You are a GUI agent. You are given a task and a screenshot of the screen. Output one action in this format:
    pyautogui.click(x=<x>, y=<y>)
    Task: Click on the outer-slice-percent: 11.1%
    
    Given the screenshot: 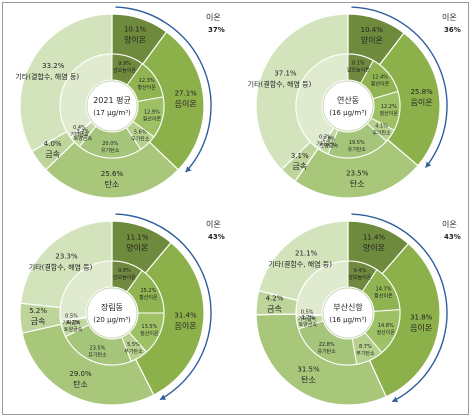 What is the action you would take?
    pyautogui.click(x=137, y=237)
    